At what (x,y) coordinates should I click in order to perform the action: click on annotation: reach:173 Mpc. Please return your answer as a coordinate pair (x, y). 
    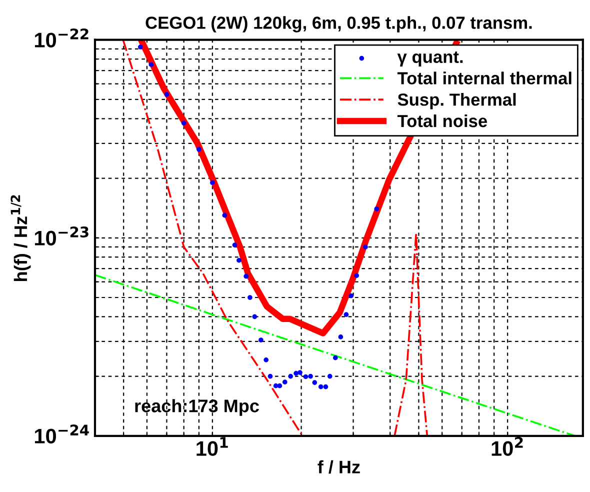
    Looking at the image, I should click on (197, 407).